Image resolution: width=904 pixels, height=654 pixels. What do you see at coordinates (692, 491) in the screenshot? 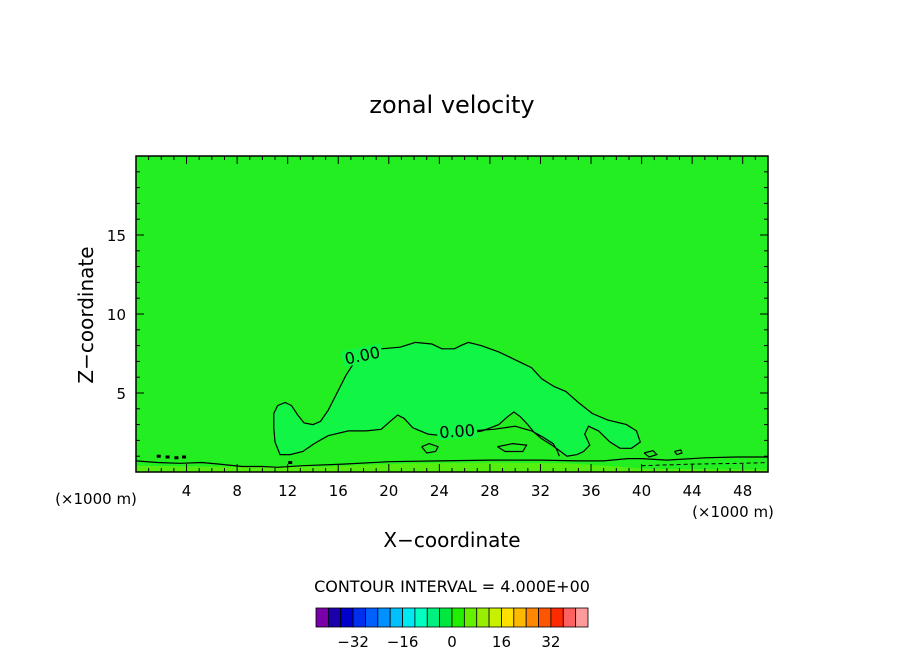
I see `x-tick-label: 44` at bounding box center [692, 491].